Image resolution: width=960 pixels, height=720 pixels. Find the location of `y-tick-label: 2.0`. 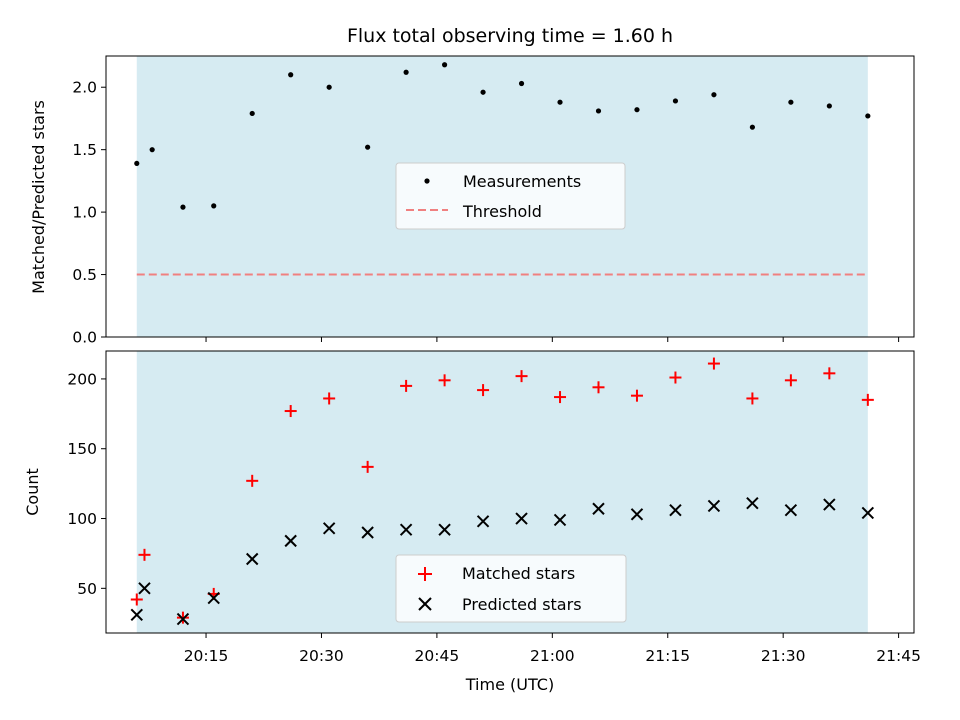

y-tick-label: 2.0 is located at coordinates (84, 88).